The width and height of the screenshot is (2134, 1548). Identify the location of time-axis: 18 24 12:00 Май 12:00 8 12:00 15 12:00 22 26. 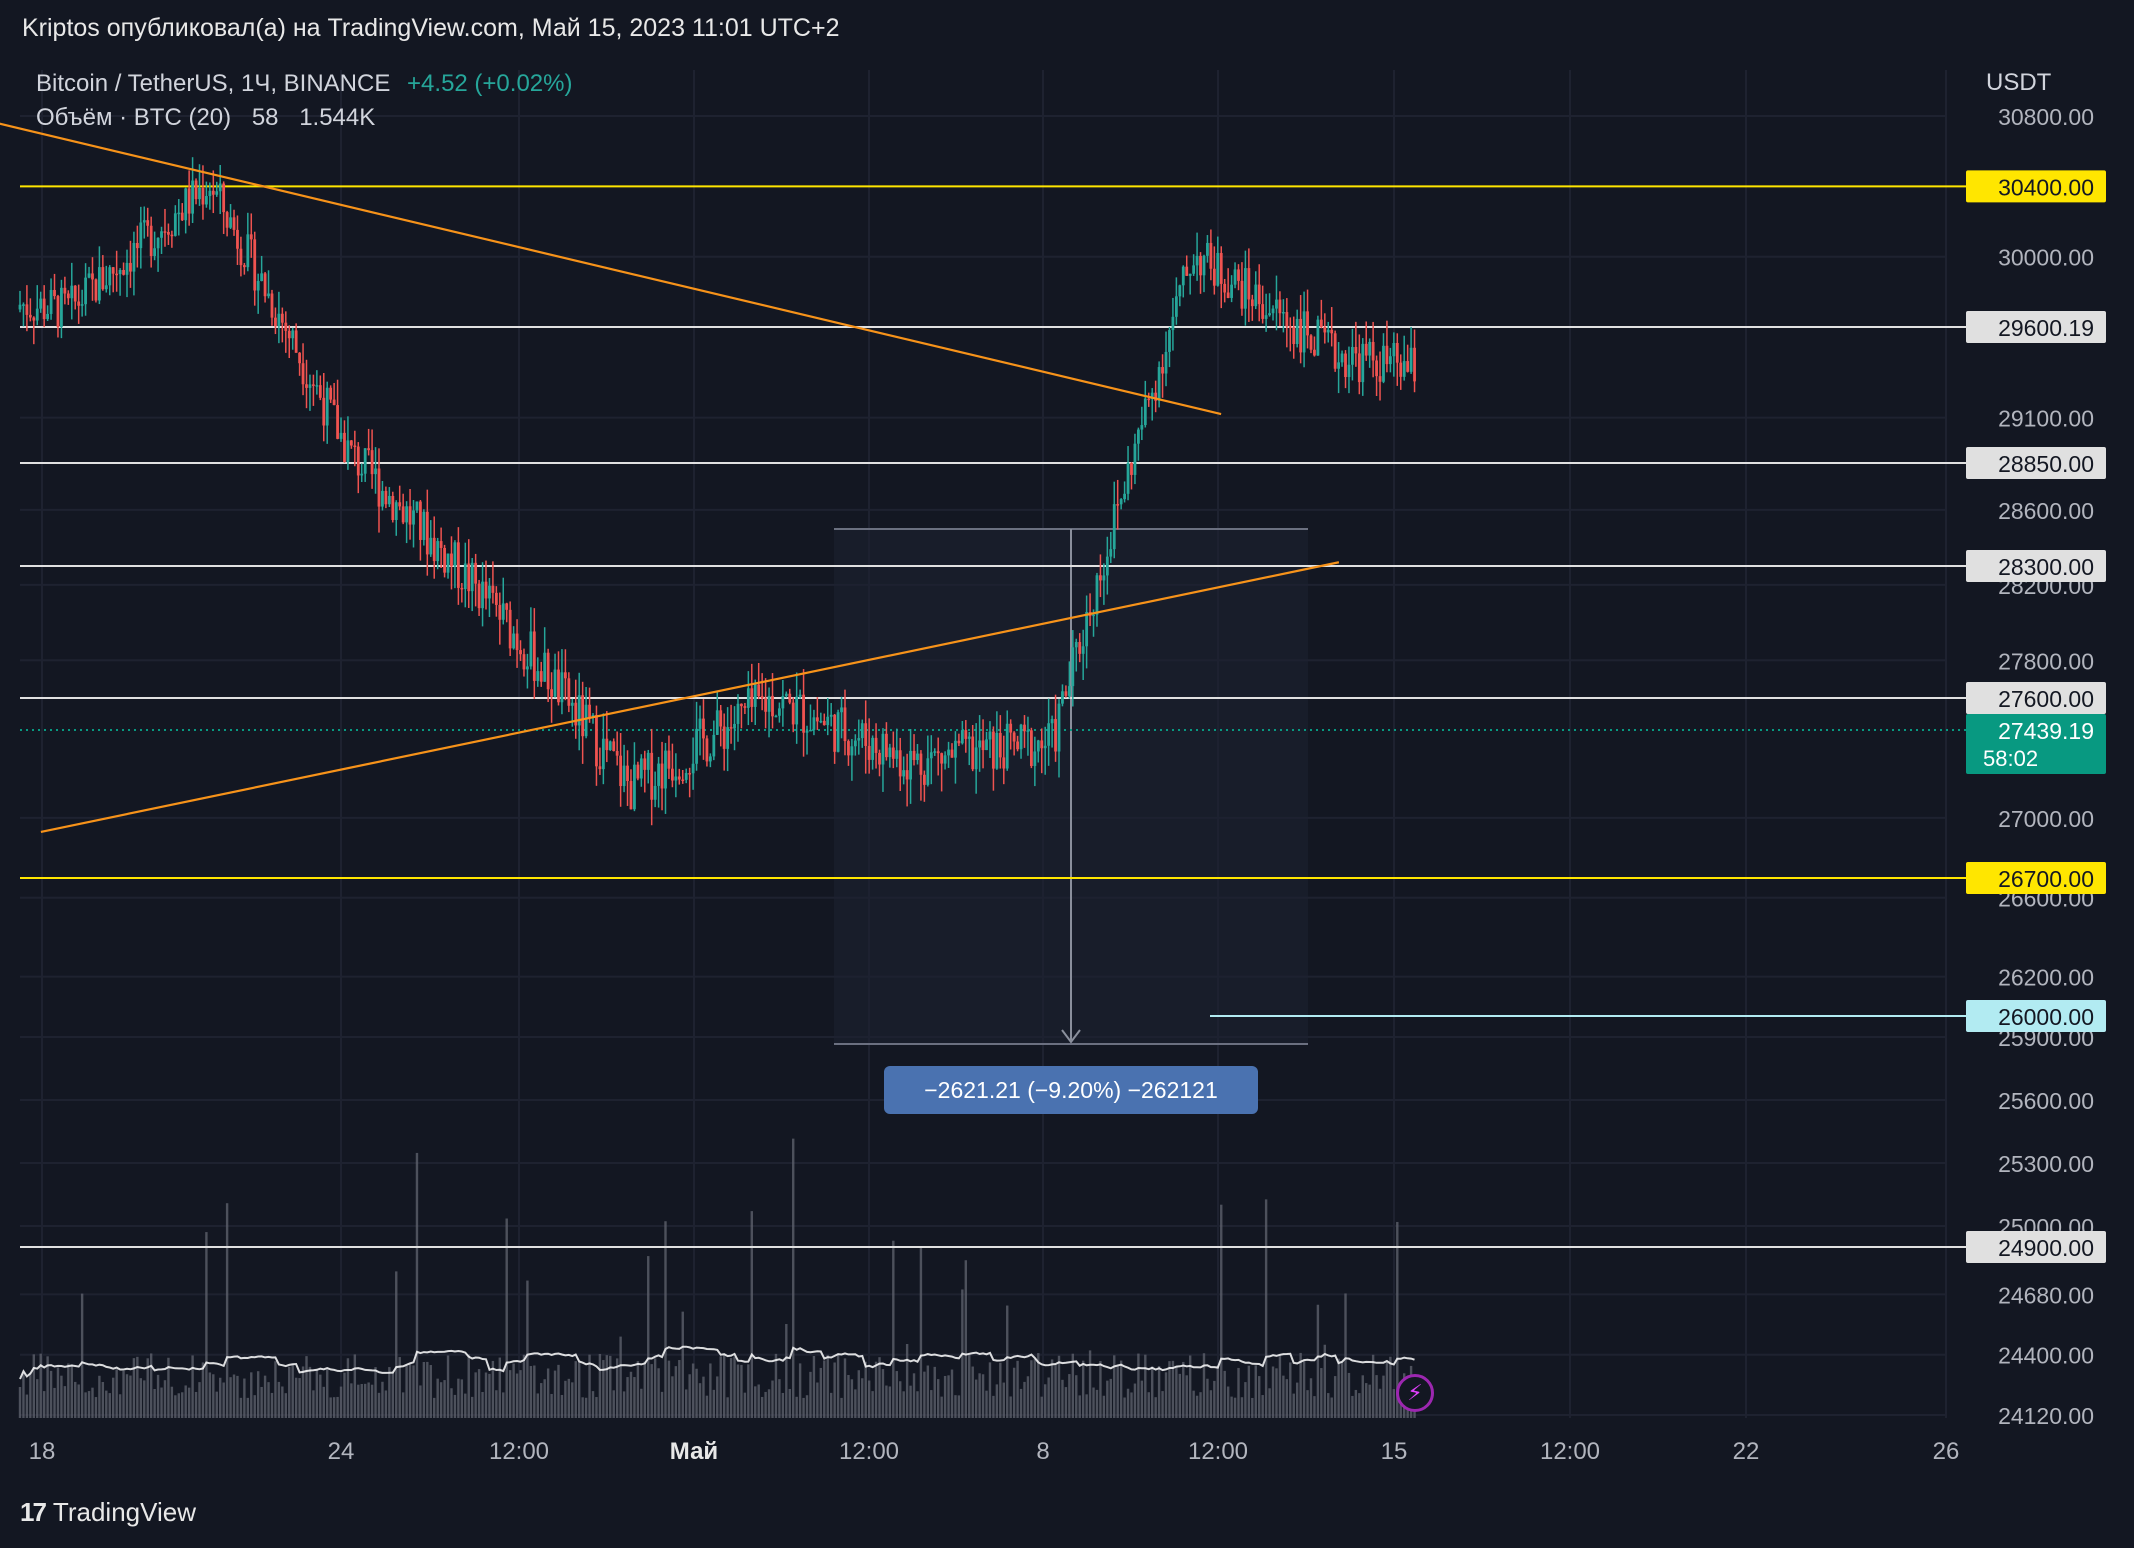
(994, 1451).